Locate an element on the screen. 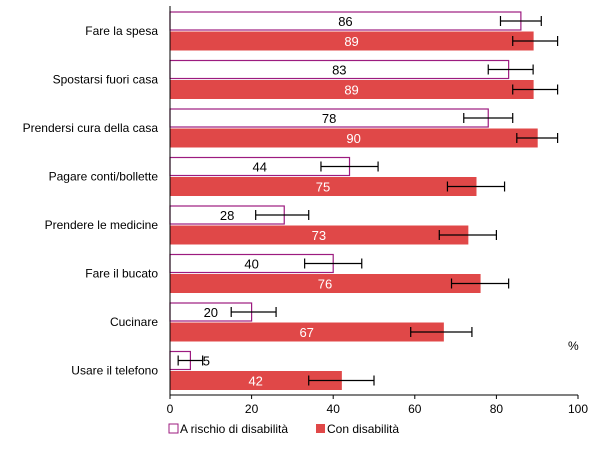  legend-label-b: Con disabilità is located at coordinates (363, 429).